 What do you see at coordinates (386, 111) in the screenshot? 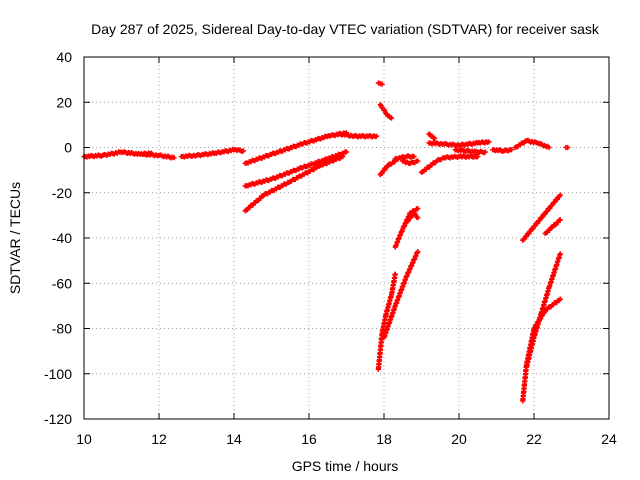
I see `series-seg9` at bounding box center [386, 111].